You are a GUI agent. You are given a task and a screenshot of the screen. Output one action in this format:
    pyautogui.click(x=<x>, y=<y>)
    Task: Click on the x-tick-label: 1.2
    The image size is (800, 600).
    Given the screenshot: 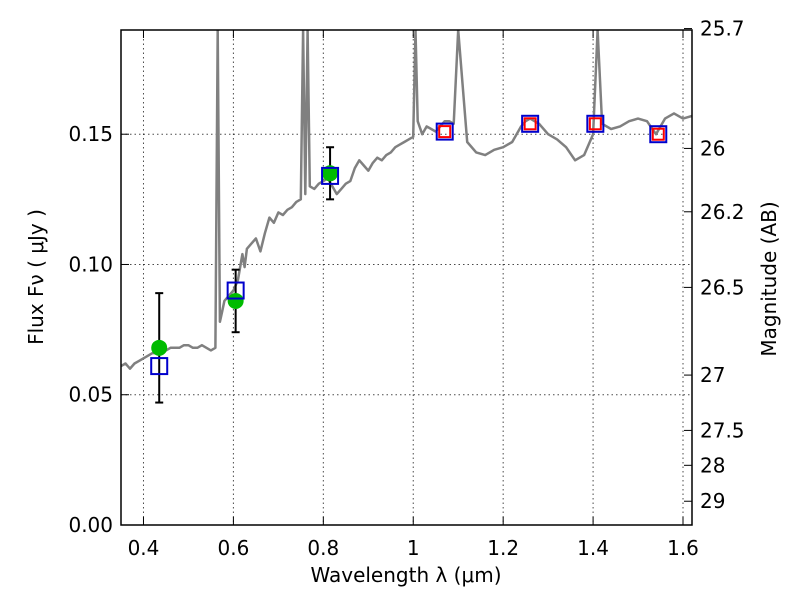 What is the action you would take?
    pyautogui.click(x=503, y=548)
    